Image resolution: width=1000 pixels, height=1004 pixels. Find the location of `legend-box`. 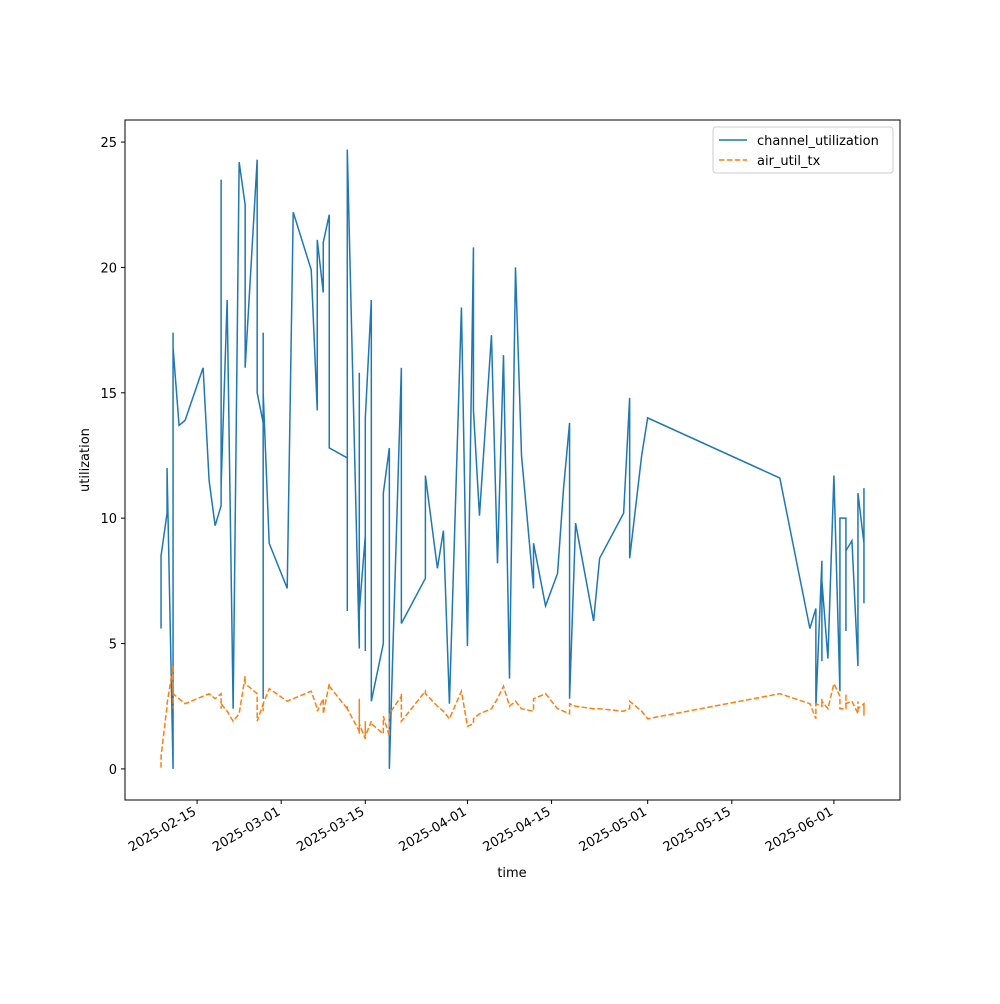

legend-box is located at coordinates (803, 150).